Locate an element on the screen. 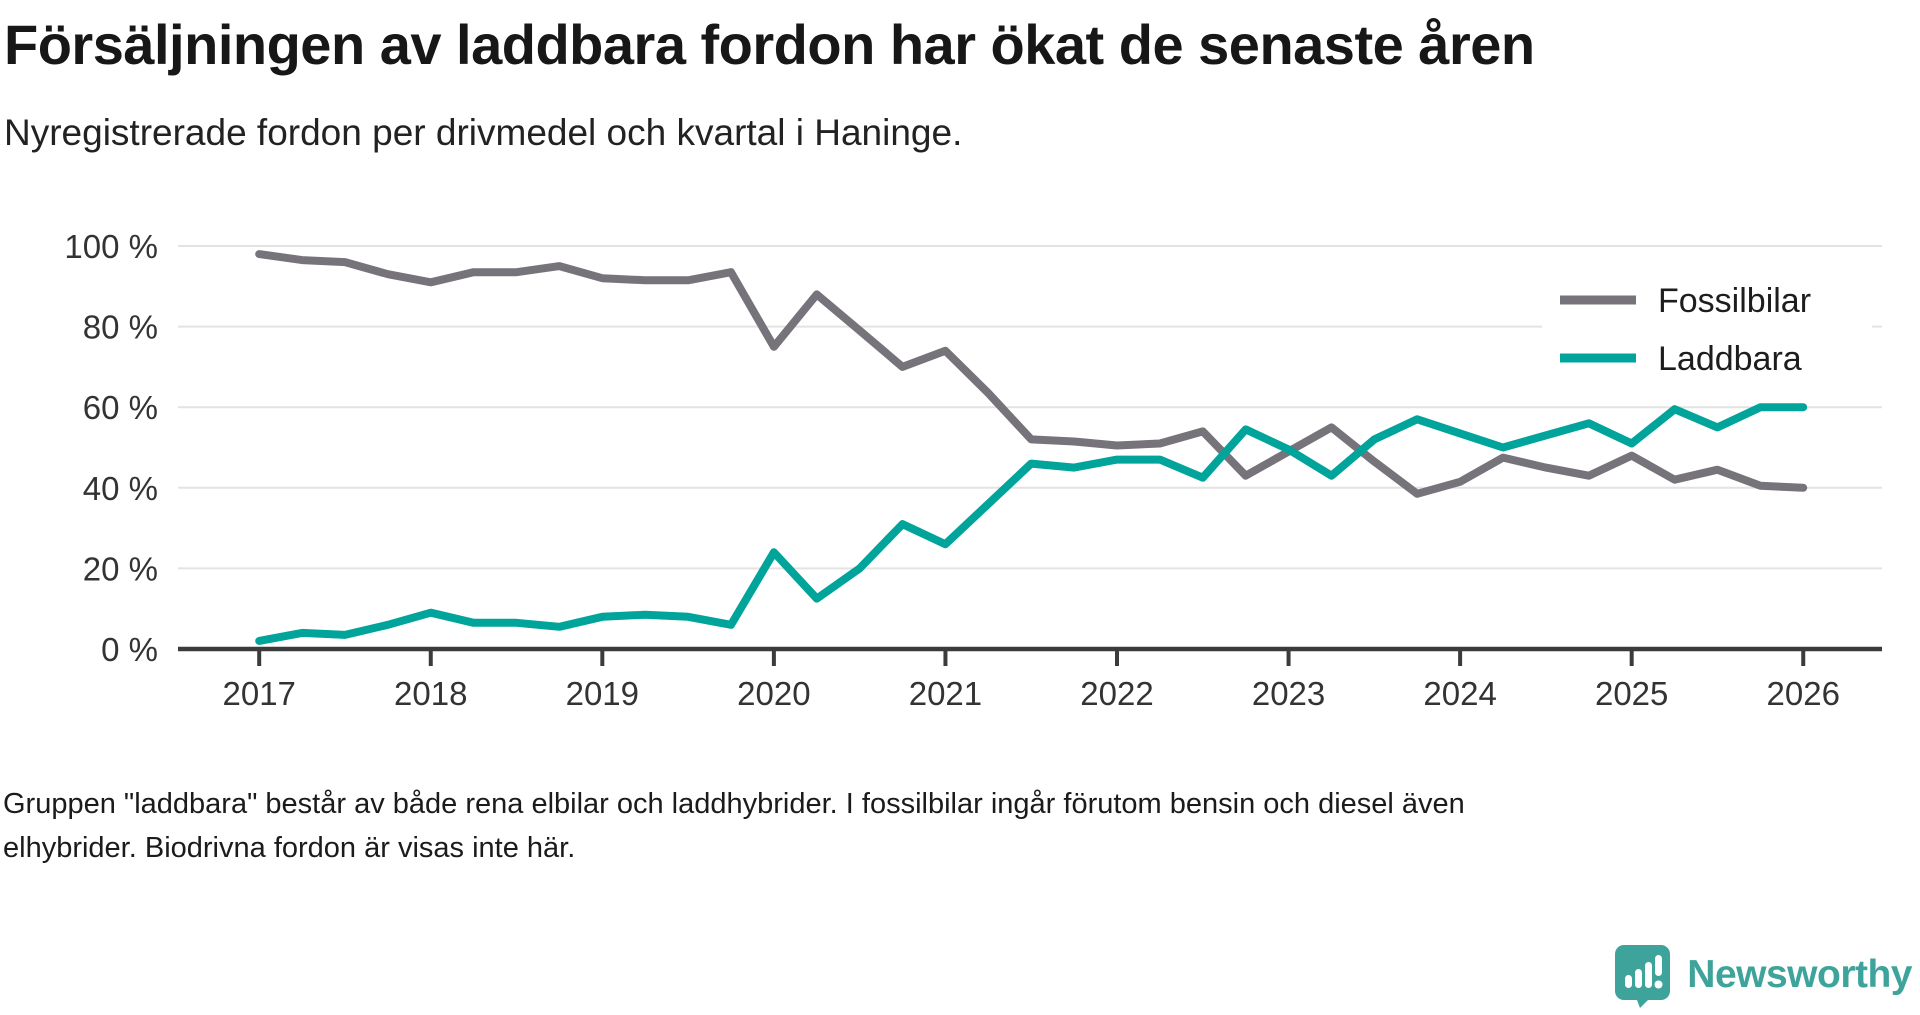 Image resolution: width=1920 pixels, height=1015 pixels. newsworthy-branding: Newsworthy is located at coordinates (1763, 978).